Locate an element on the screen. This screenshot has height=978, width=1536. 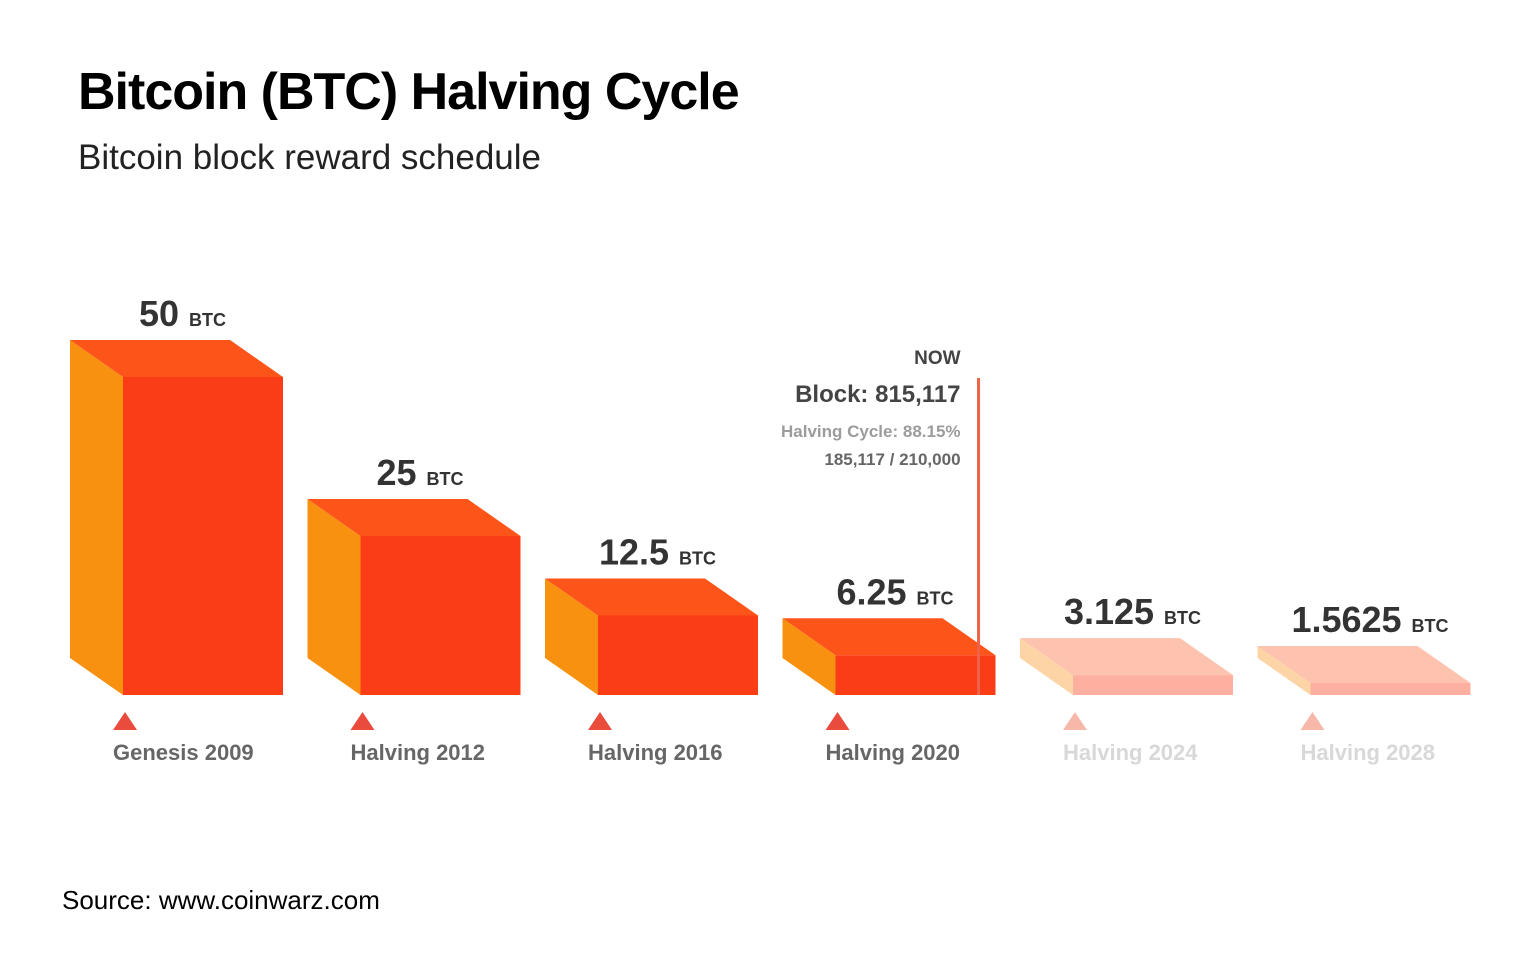
now-block-label: Block: 815,117 is located at coordinates (877, 394).